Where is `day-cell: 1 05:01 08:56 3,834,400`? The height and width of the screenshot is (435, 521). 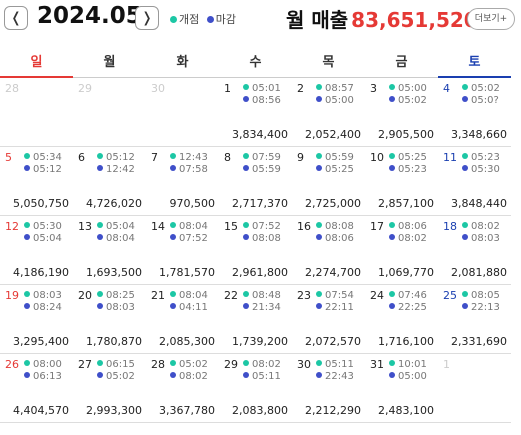
day-cell: 1 05:01 08:56 3,834,400 is located at coordinates (255, 112).